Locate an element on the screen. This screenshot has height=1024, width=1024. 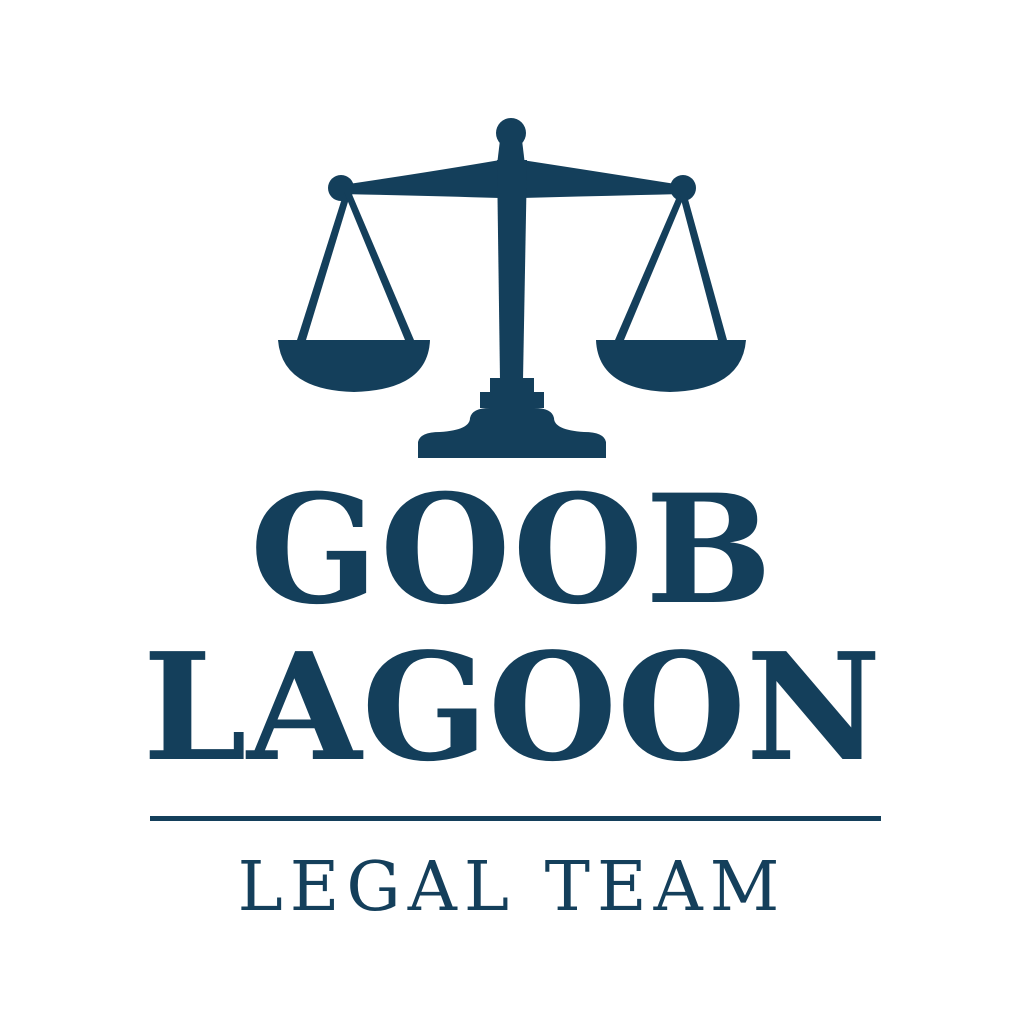
logo-name-line-1: GOOB is located at coordinates (512, 550).